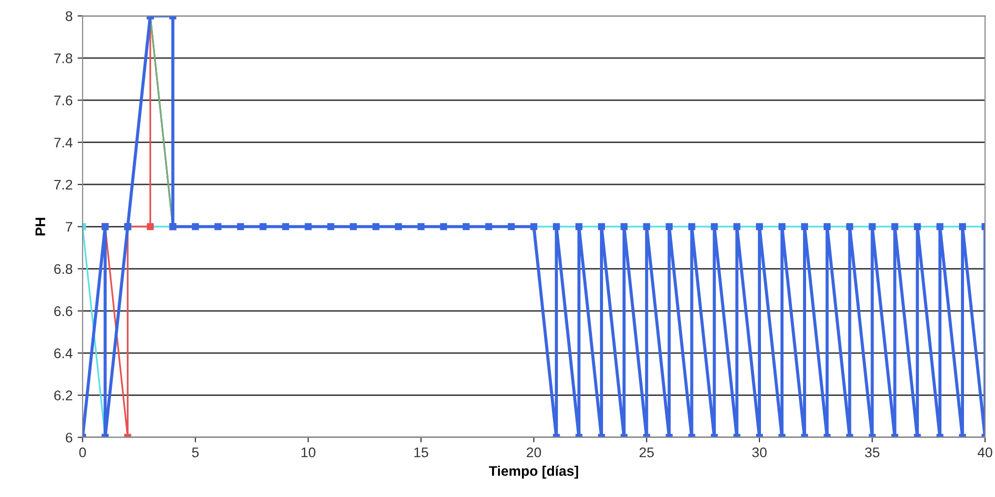  Describe the element at coordinates (63, 101) in the screenshot. I see `y-tick-label: 7.6` at that location.